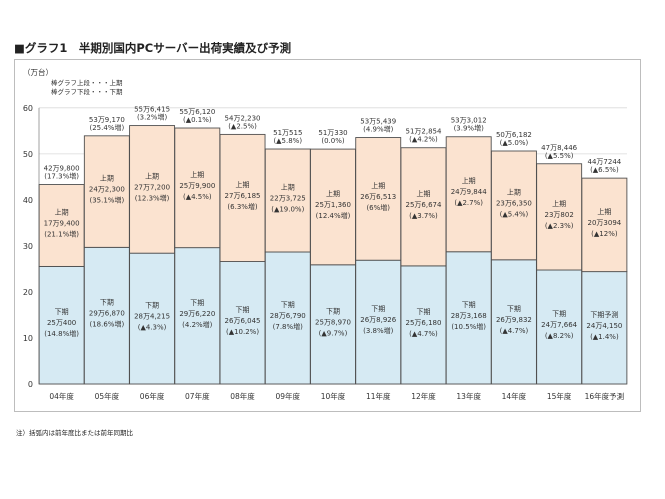 The width and height of the screenshot is (665, 499). Describe the element at coordinates (28, 108) in the screenshot. I see `y-tick-label: 60` at that location.